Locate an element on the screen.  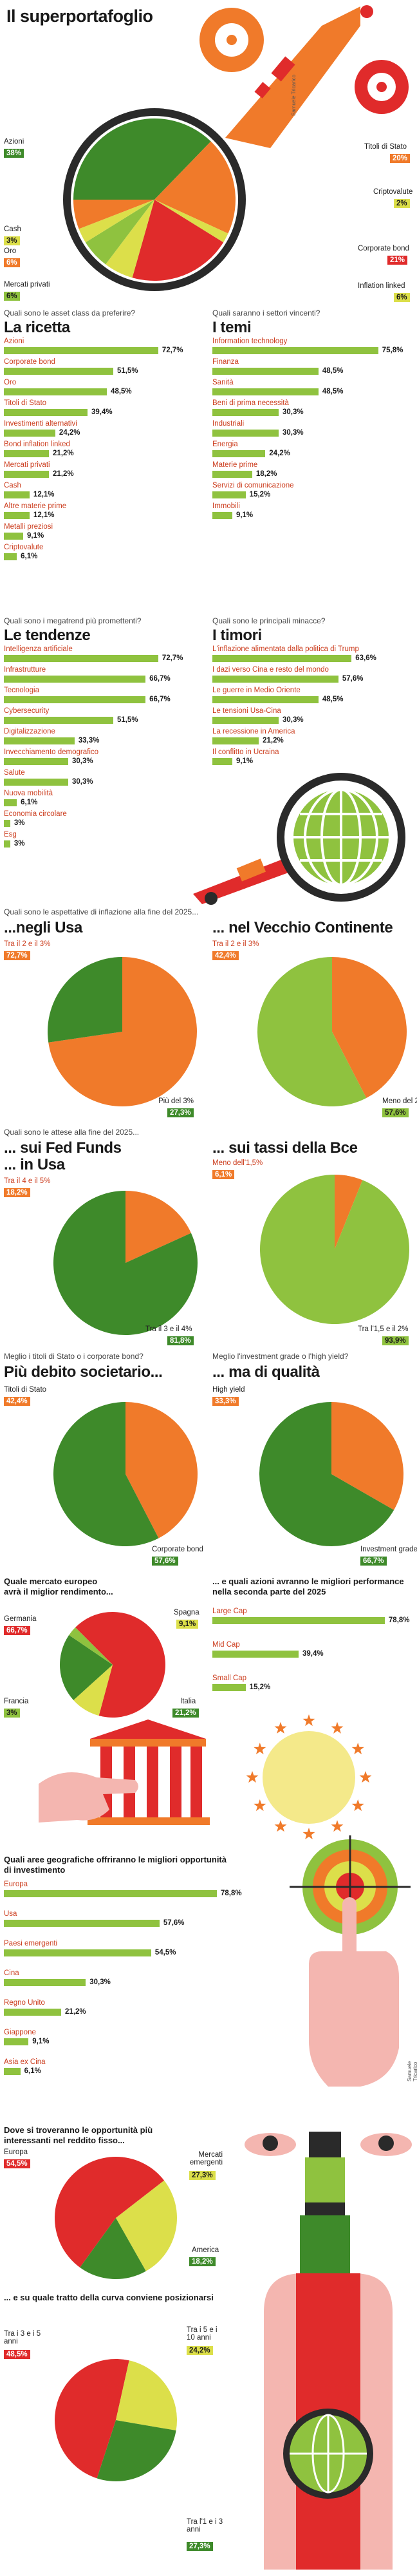
timori-question: Quali sono le principali minacce? is located at coordinates (269, 620).